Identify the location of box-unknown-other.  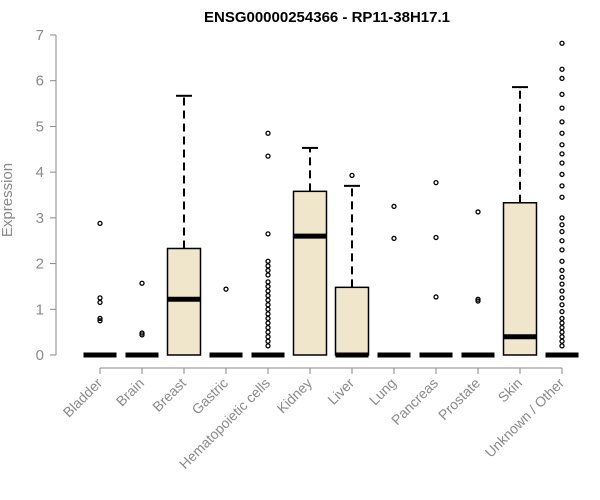
(562, 199).